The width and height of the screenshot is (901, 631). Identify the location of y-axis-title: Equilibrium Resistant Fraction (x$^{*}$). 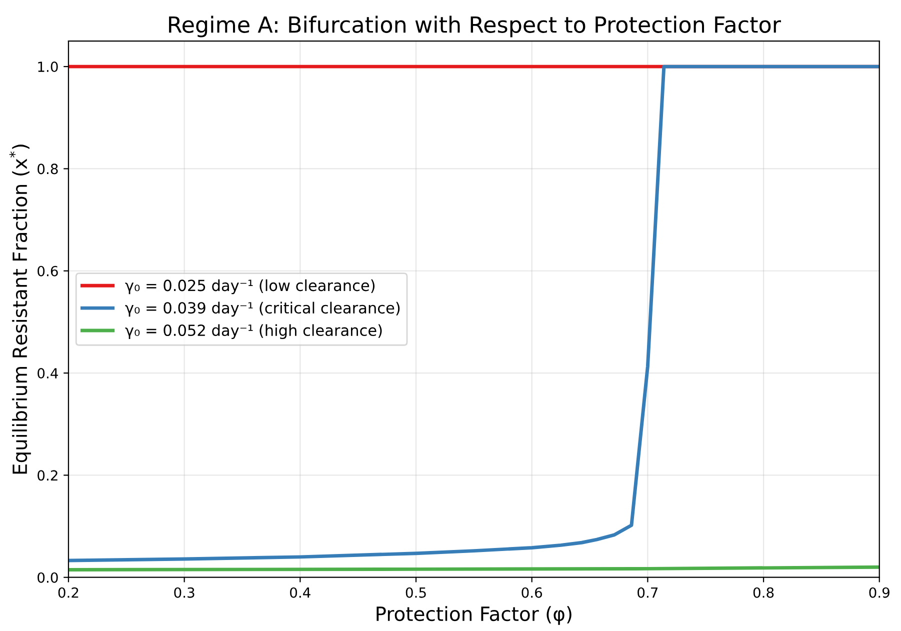
(20, 309).